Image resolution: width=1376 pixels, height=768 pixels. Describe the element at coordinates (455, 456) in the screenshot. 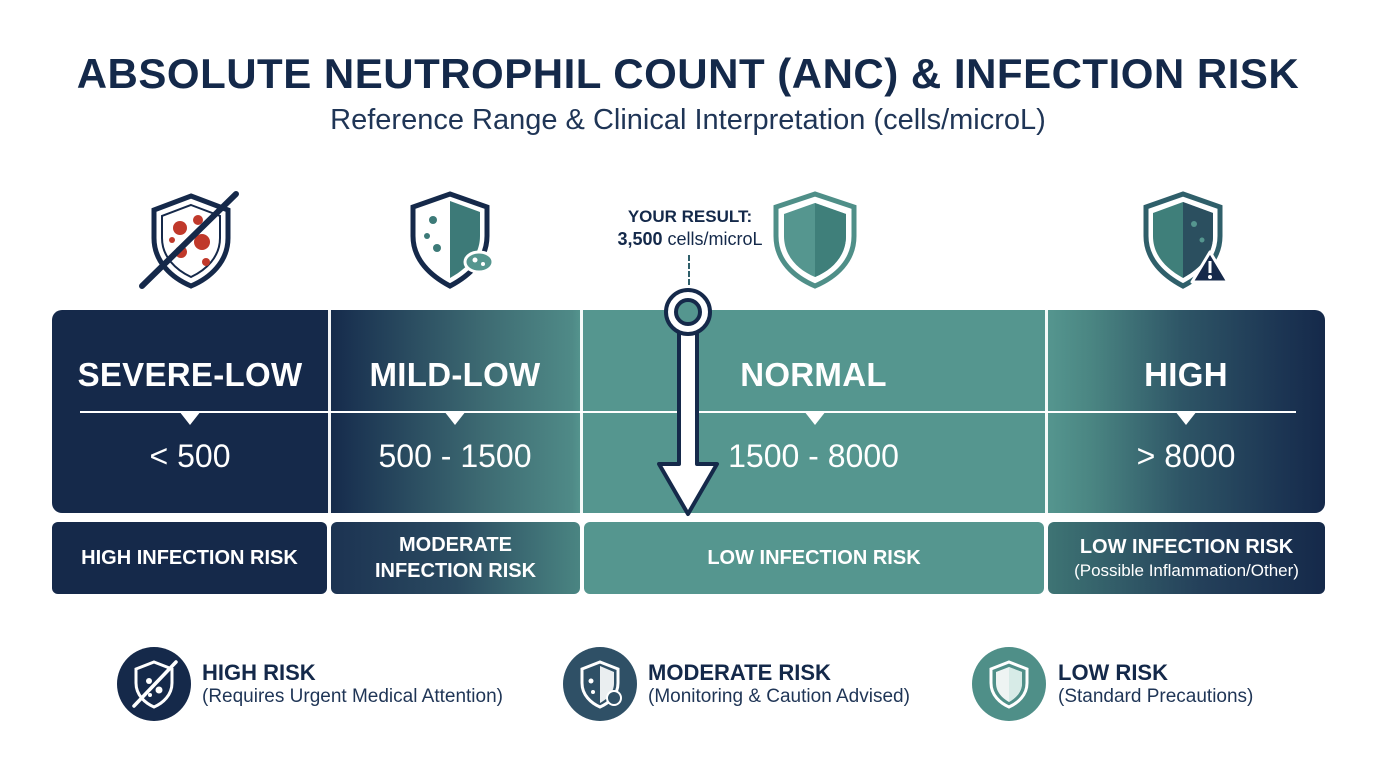

I see `range-mild-low: 500 - 1500` at that location.